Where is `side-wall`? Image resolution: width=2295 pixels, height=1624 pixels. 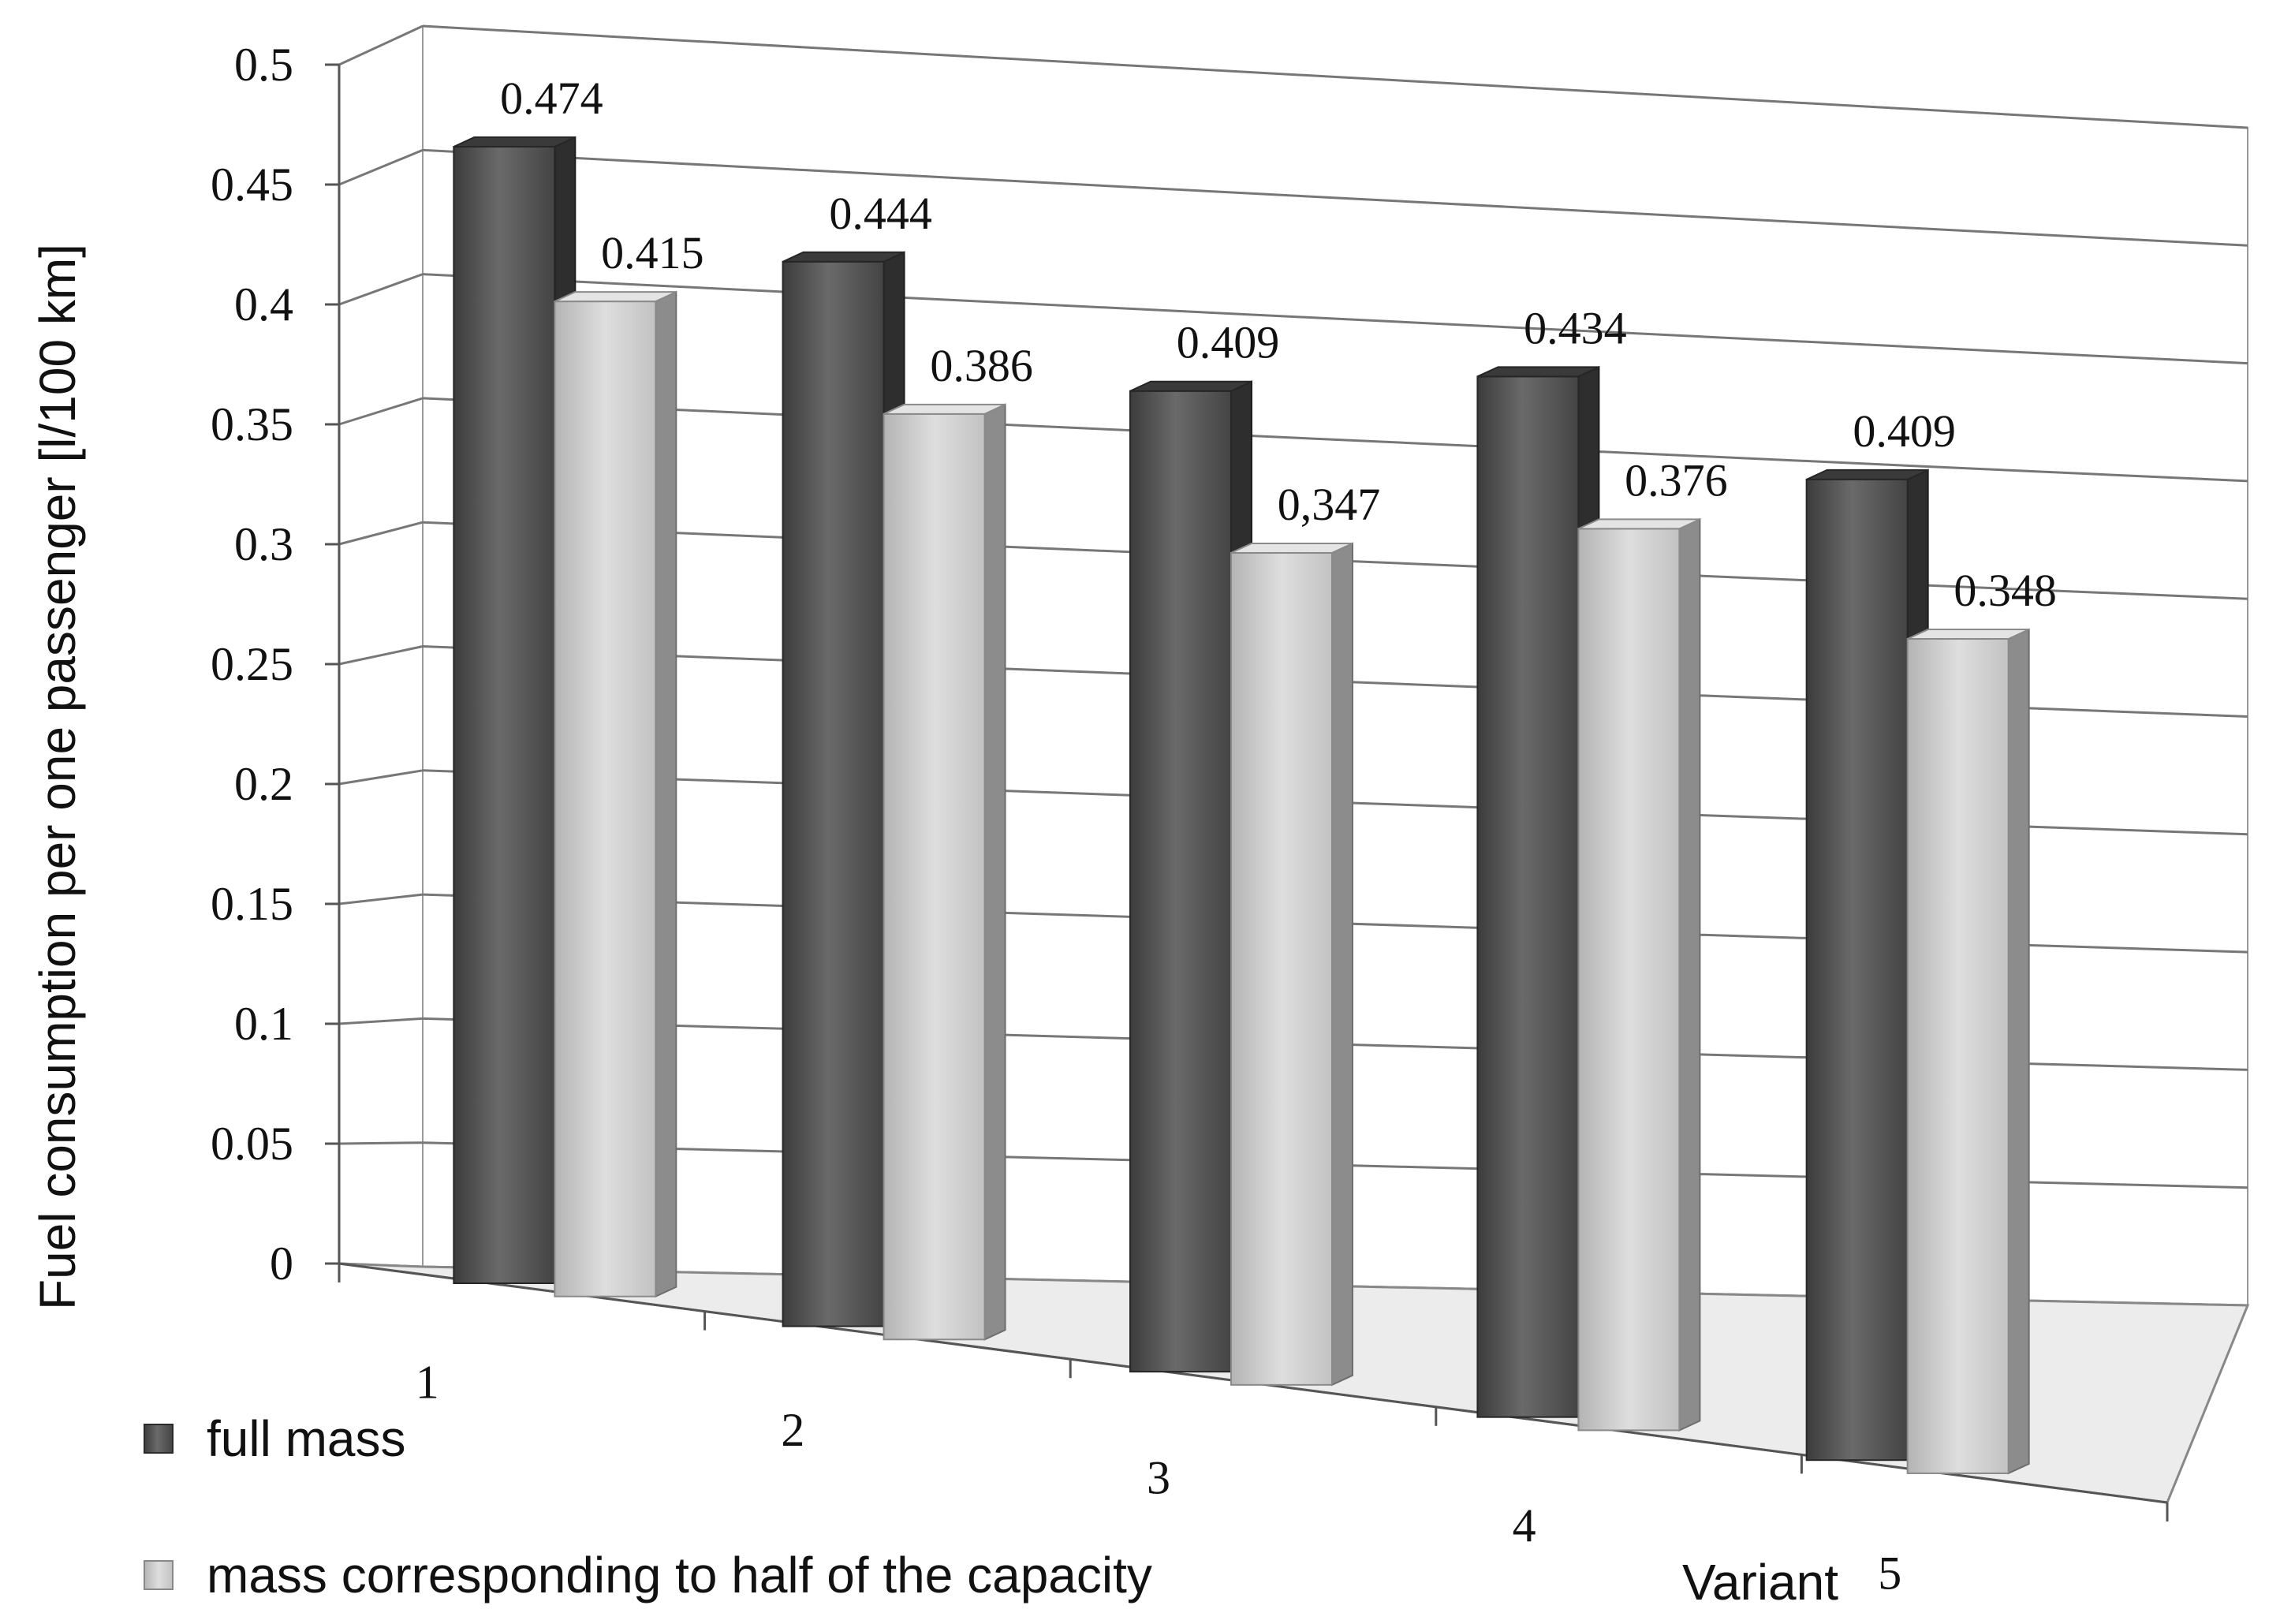 side-wall is located at coordinates (381, 646).